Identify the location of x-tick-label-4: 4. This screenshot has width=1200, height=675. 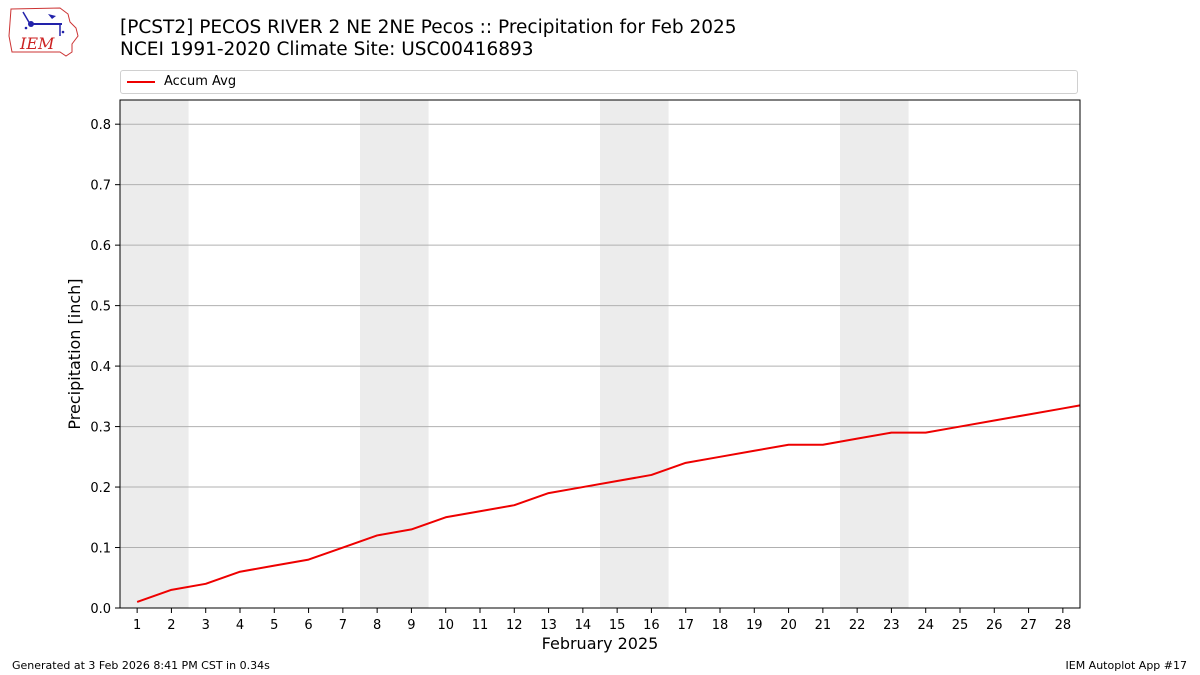
(240, 625).